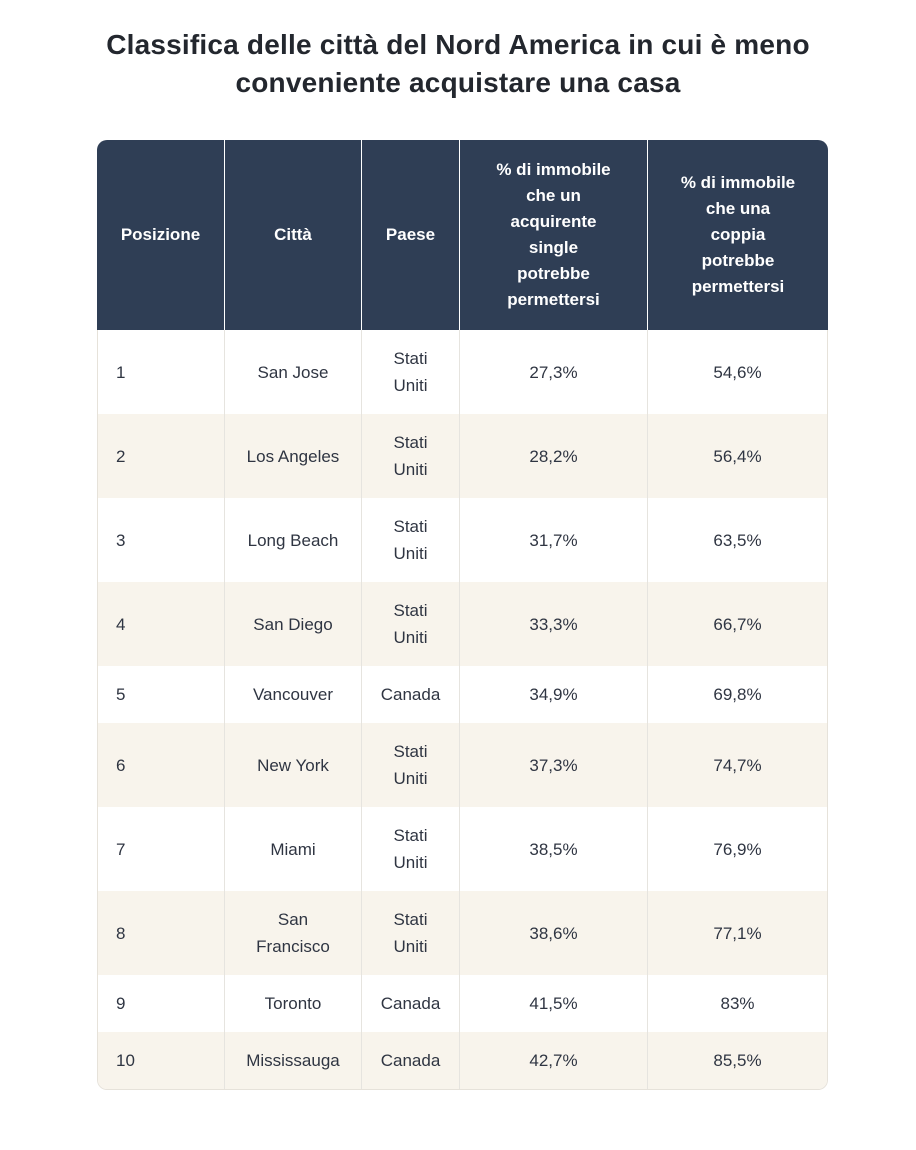  What do you see at coordinates (553, 624) in the screenshot?
I see `cell-single-pct: 33,3%` at bounding box center [553, 624].